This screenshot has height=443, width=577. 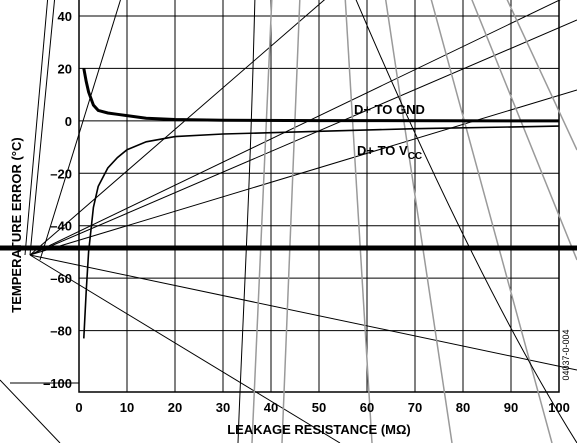 What do you see at coordinates (61, 226) in the screenshot?
I see `y-tick-label: –40` at bounding box center [61, 226].